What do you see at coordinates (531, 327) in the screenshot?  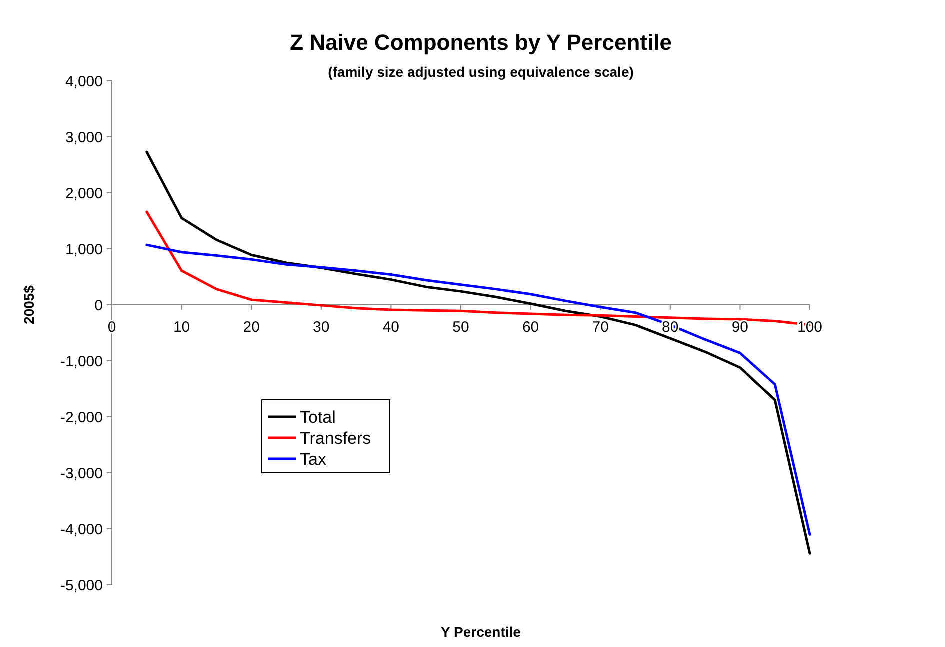 I see `x-tick-label: 60` at bounding box center [531, 327].